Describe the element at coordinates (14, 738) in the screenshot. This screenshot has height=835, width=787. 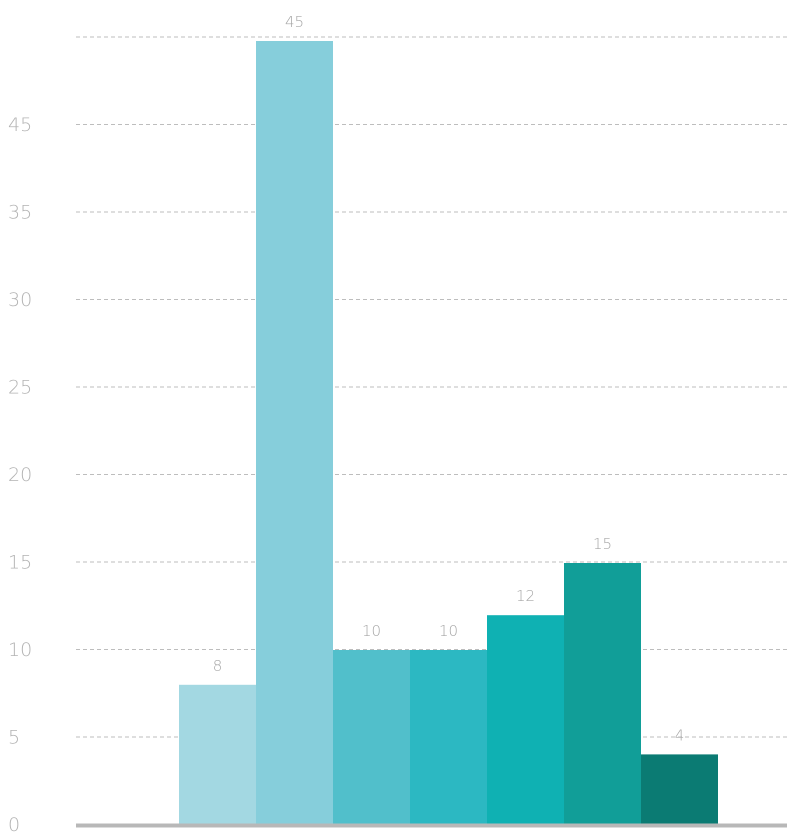
I see `y-tick-label: 5` at that location.